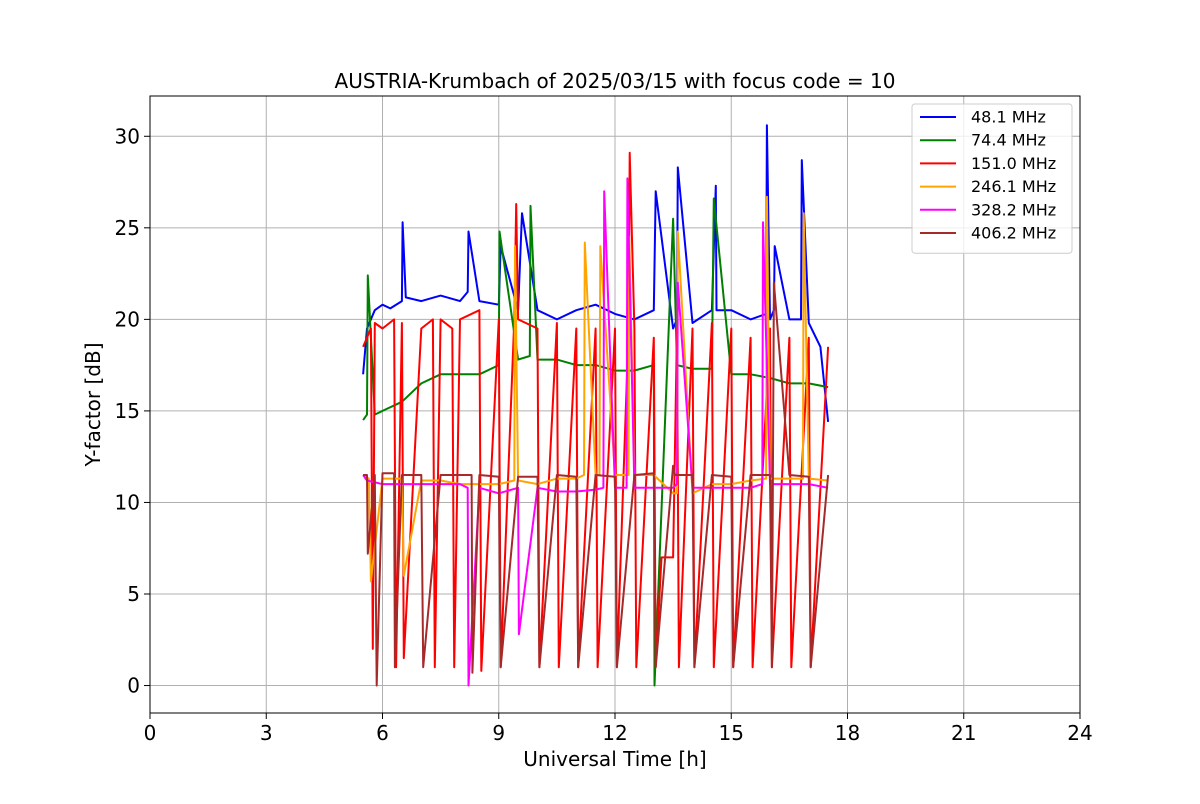 This screenshot has width=1200, height=804. I want to click on y-tick-label: 30, so click(127, 136).